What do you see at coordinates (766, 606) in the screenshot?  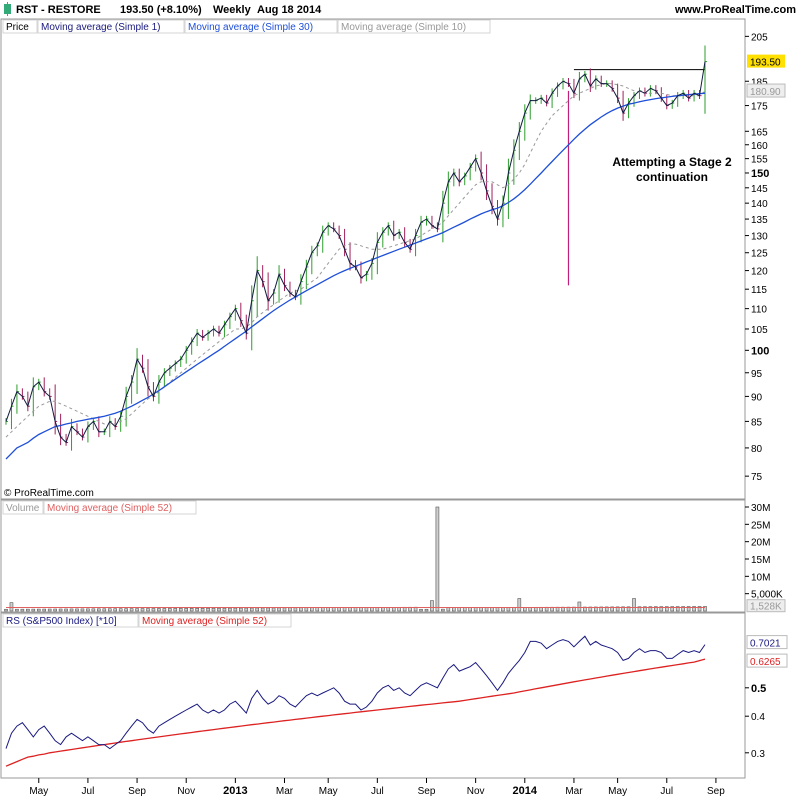 I see `volume-badge-bg` at bounding box center [766, 606].